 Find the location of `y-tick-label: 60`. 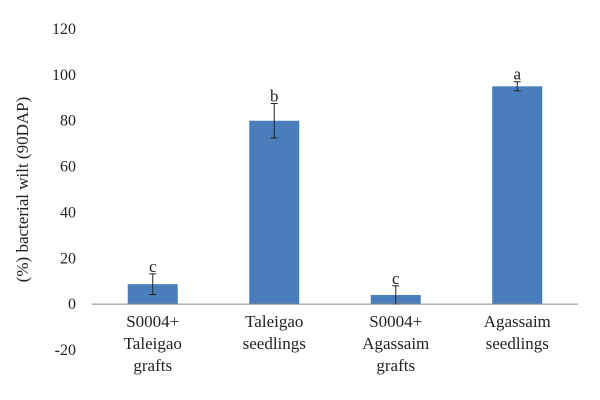

y-tick-label: 60 is located at coordinates (68, 167).